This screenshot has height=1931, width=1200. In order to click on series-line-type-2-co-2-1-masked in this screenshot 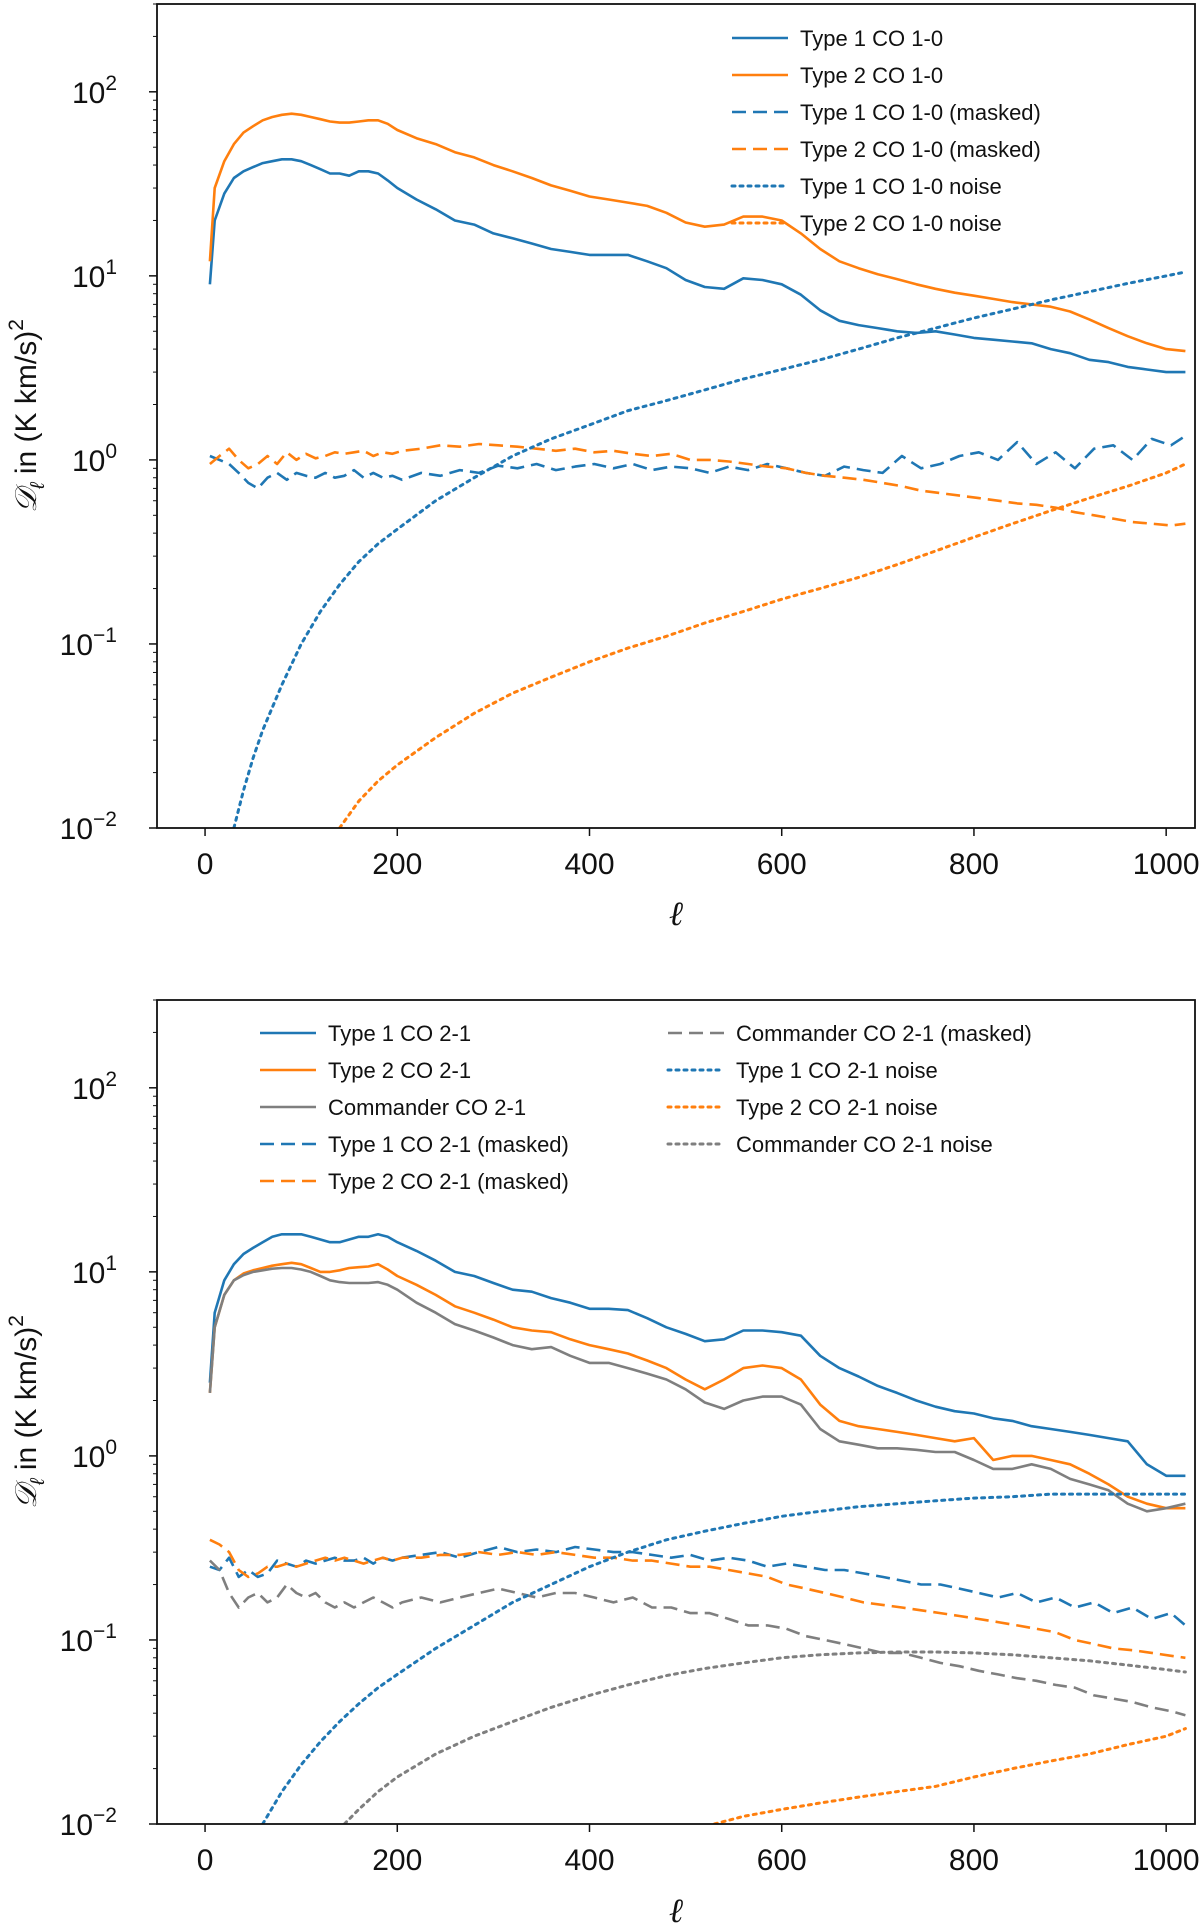, I will do `click(697, 1599)`.